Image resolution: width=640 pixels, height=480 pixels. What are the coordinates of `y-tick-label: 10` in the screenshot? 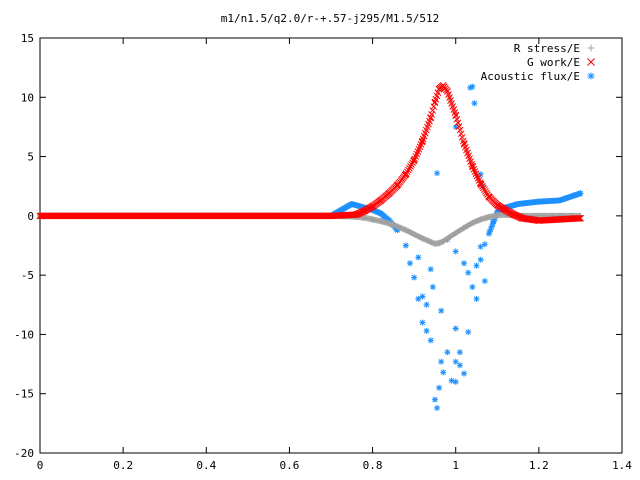 It's located at (27, 97).